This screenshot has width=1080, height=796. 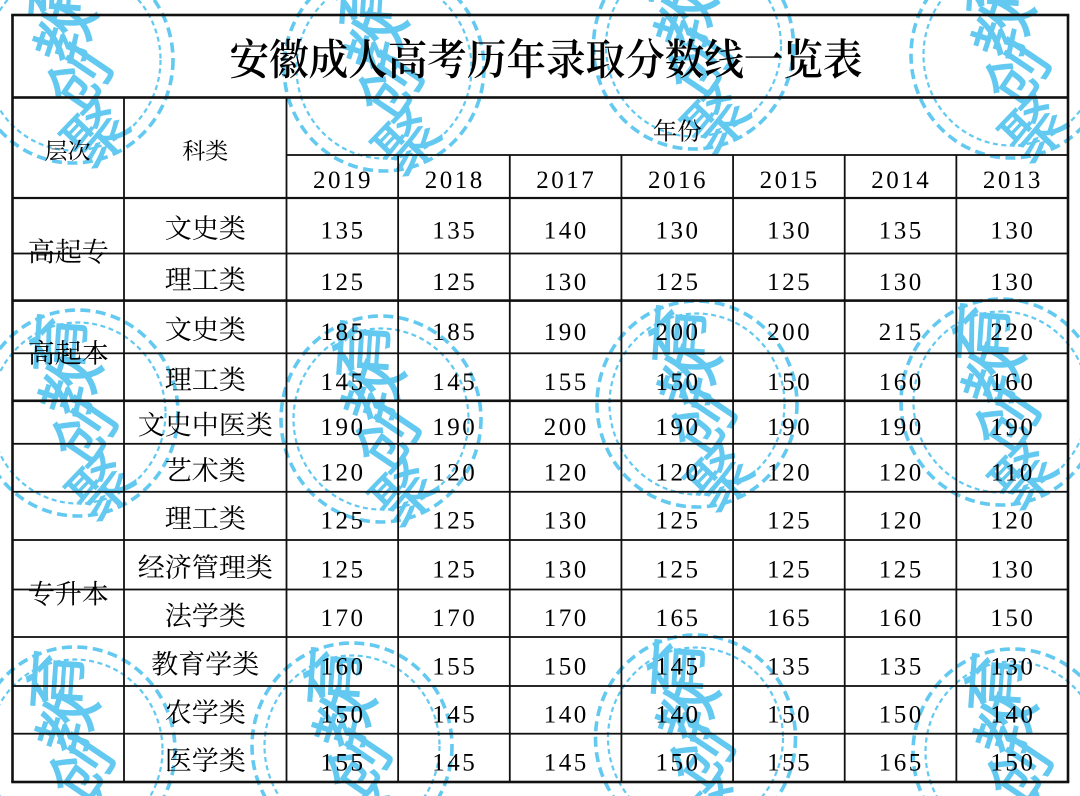 What do you see at coordinates (343, 180) in the screenshot?
I see `svg-text: 2019` at bounding box center [343, 180].